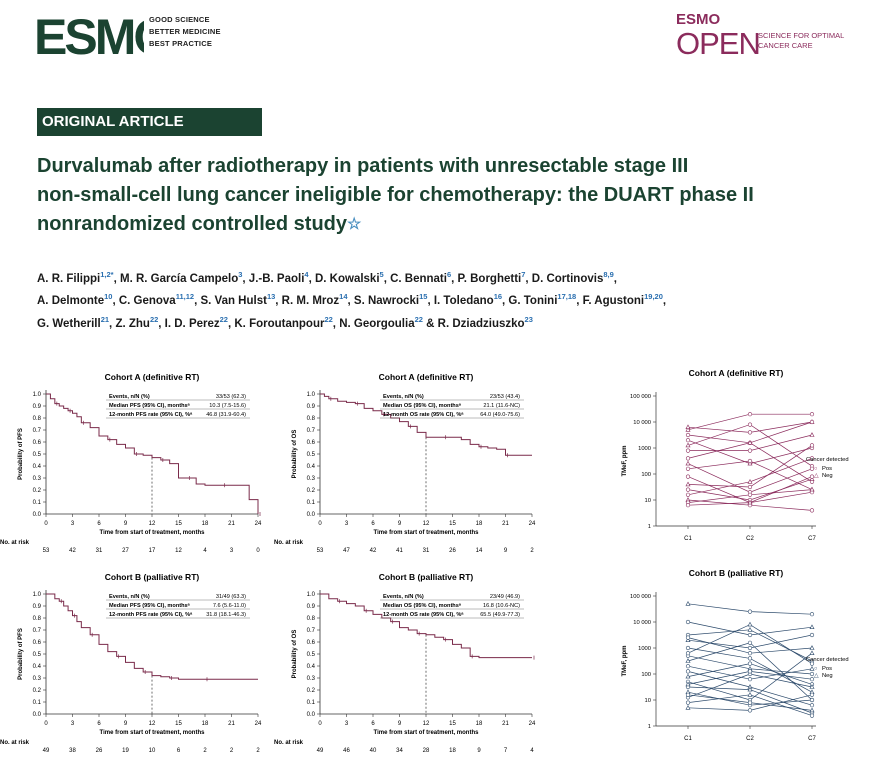  Describe the element at coordinates (150, 606) in the screenshot. I see `stat-label: Median PFS (95% CI), monthsᵃ` at that location.